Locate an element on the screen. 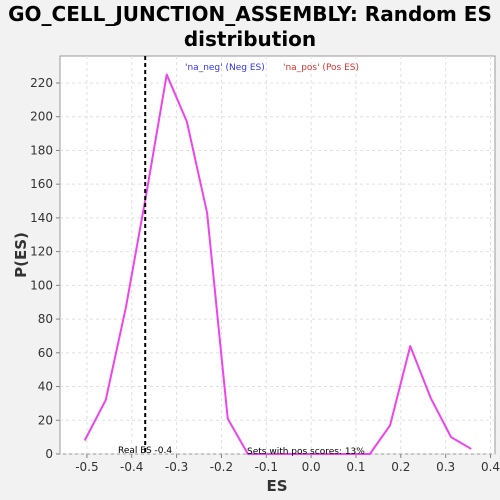 The width and height of the screenshot is (500, 500). y-tick-label: 40 is located at coordinates (45, 387).